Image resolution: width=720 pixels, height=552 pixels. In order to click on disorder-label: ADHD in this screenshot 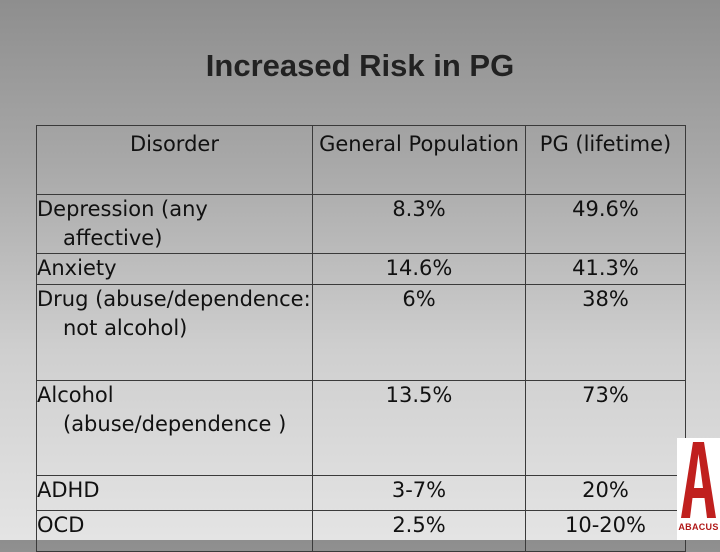, I will do `click(68, 490)`.